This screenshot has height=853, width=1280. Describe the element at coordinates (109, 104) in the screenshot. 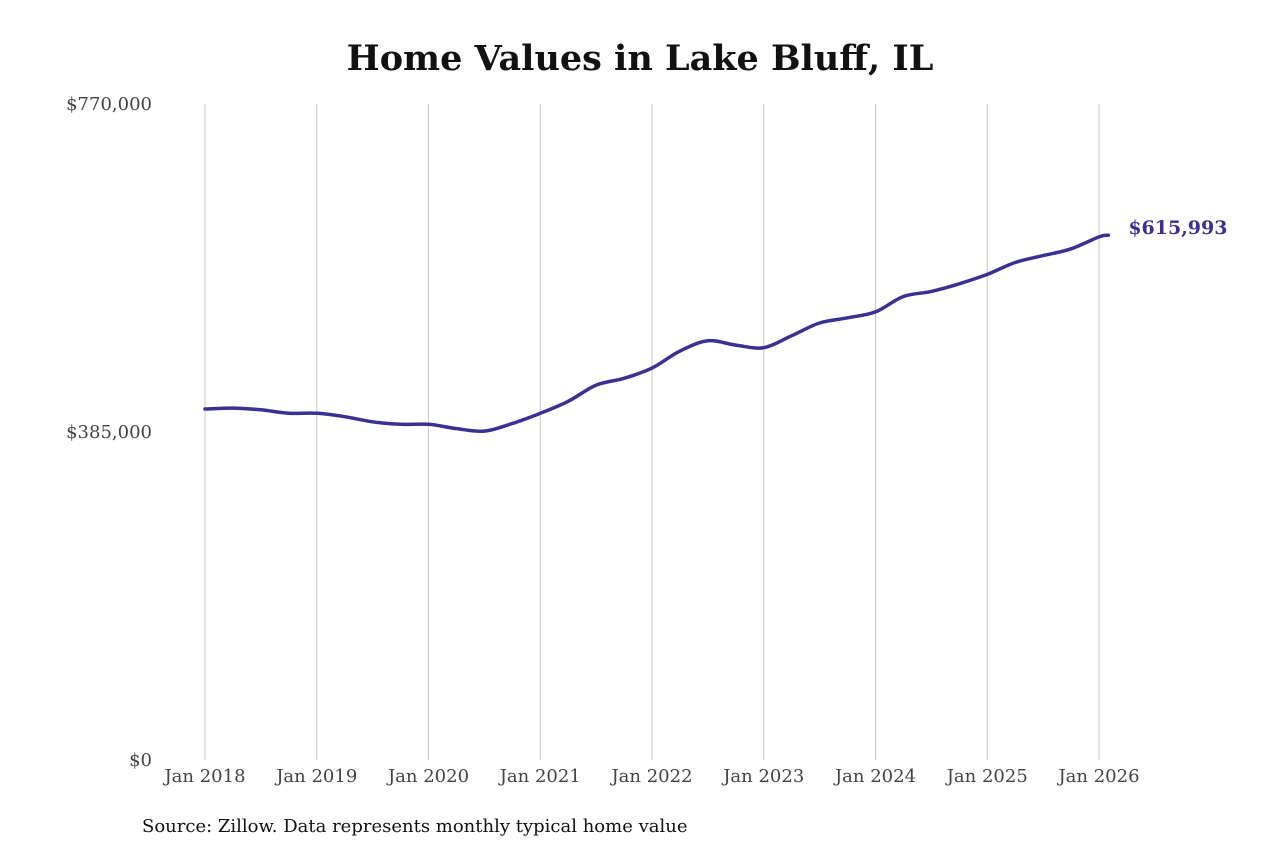

I see `y-tick-label: $770,000` at that location.